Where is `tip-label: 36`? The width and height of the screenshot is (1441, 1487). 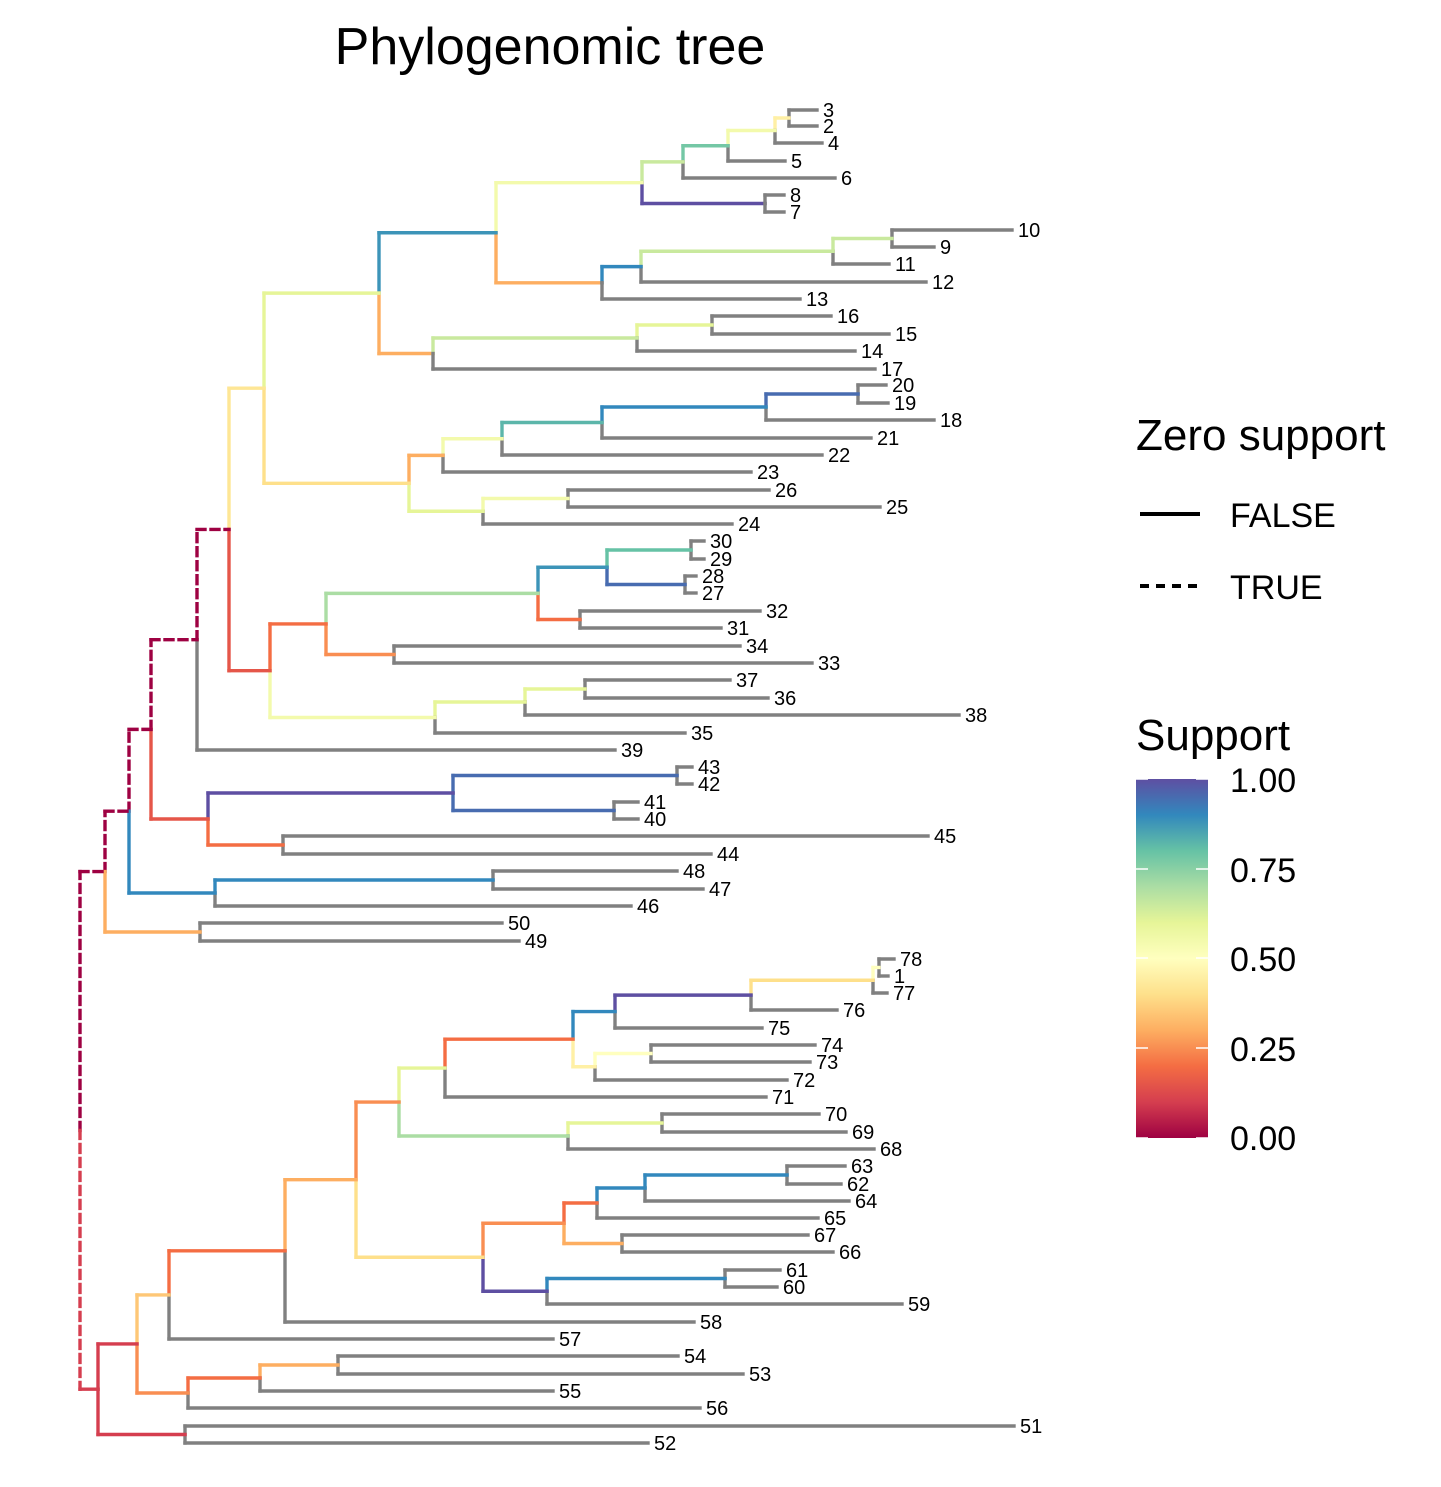 tip-label: 36 is located at coordinates (785, 699).